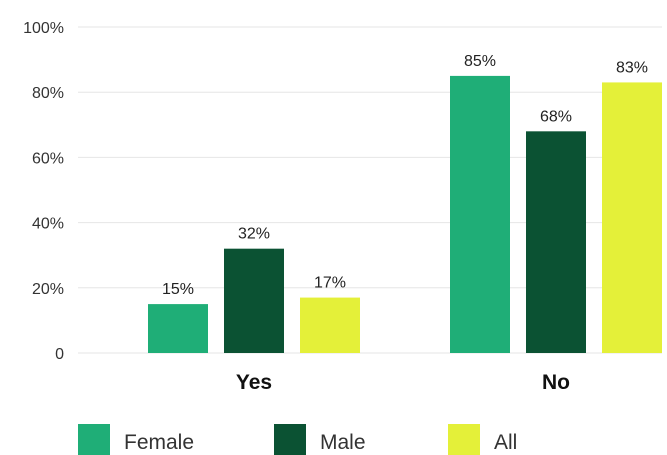 The image size is (667, 455). Describe the element at coordinates (59, 354) in the screenshot. I see `y-tick-label: 0` at that location.